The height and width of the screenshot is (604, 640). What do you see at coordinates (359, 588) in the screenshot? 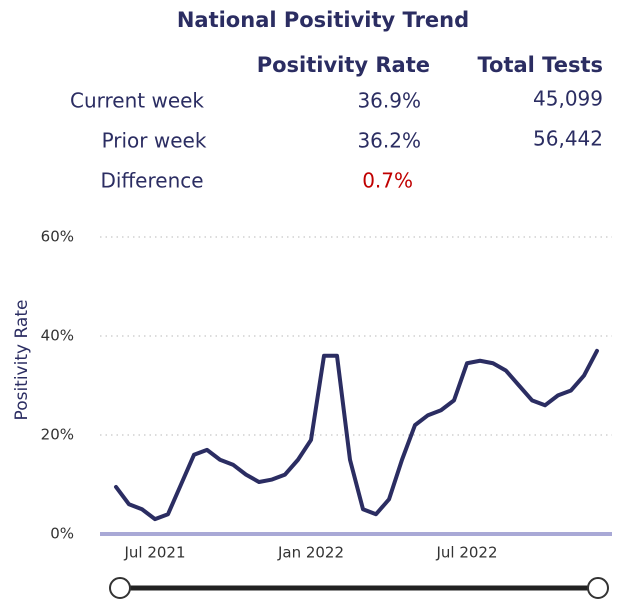
I see `range-slider` at bounding box center [359, 588].